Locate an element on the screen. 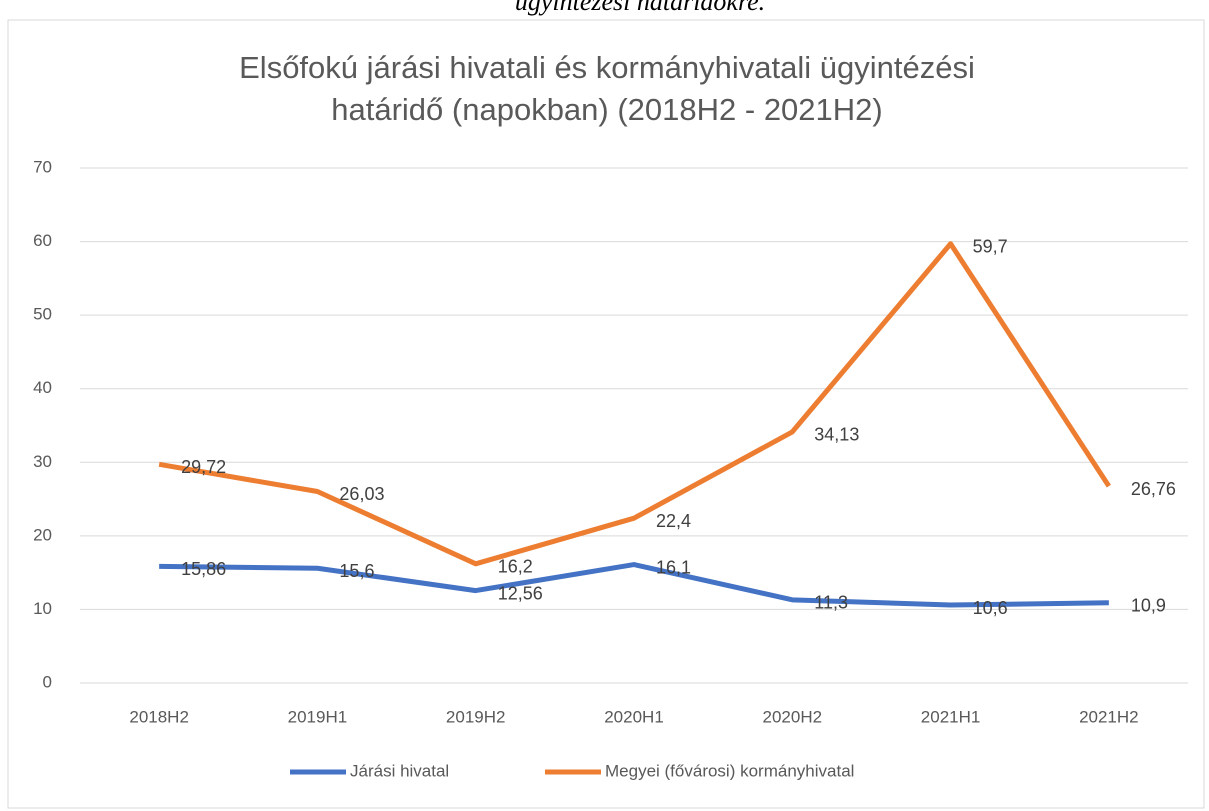 The image size is (1209, 811). data-label: 16,2 is located at coordinates (515, 567).